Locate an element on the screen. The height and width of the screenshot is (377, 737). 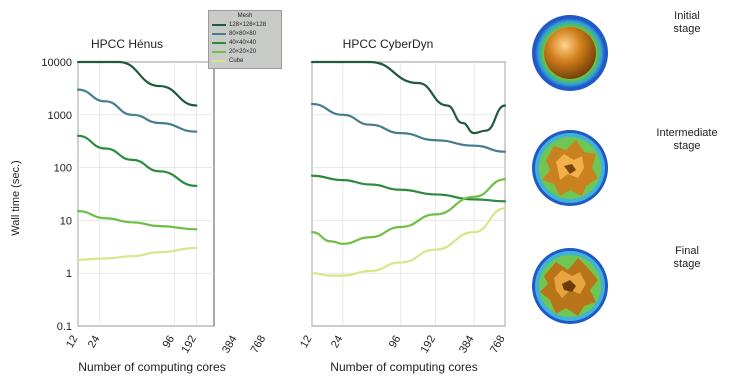
legend-label: 20×20×20 is located at coordinates (243, 51).